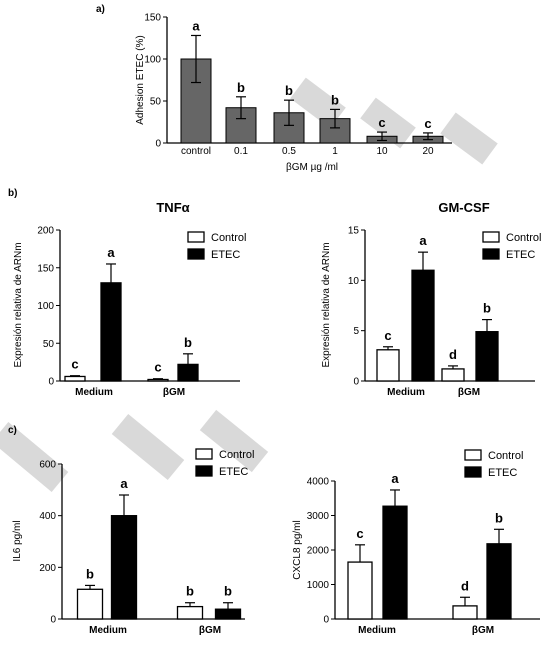 This screenshot has height=646, width=553. Describe the element at coordinates (140, 79) in the screenshot. I see `y-axis-label: Adhesion ETEC (%)` at that location.